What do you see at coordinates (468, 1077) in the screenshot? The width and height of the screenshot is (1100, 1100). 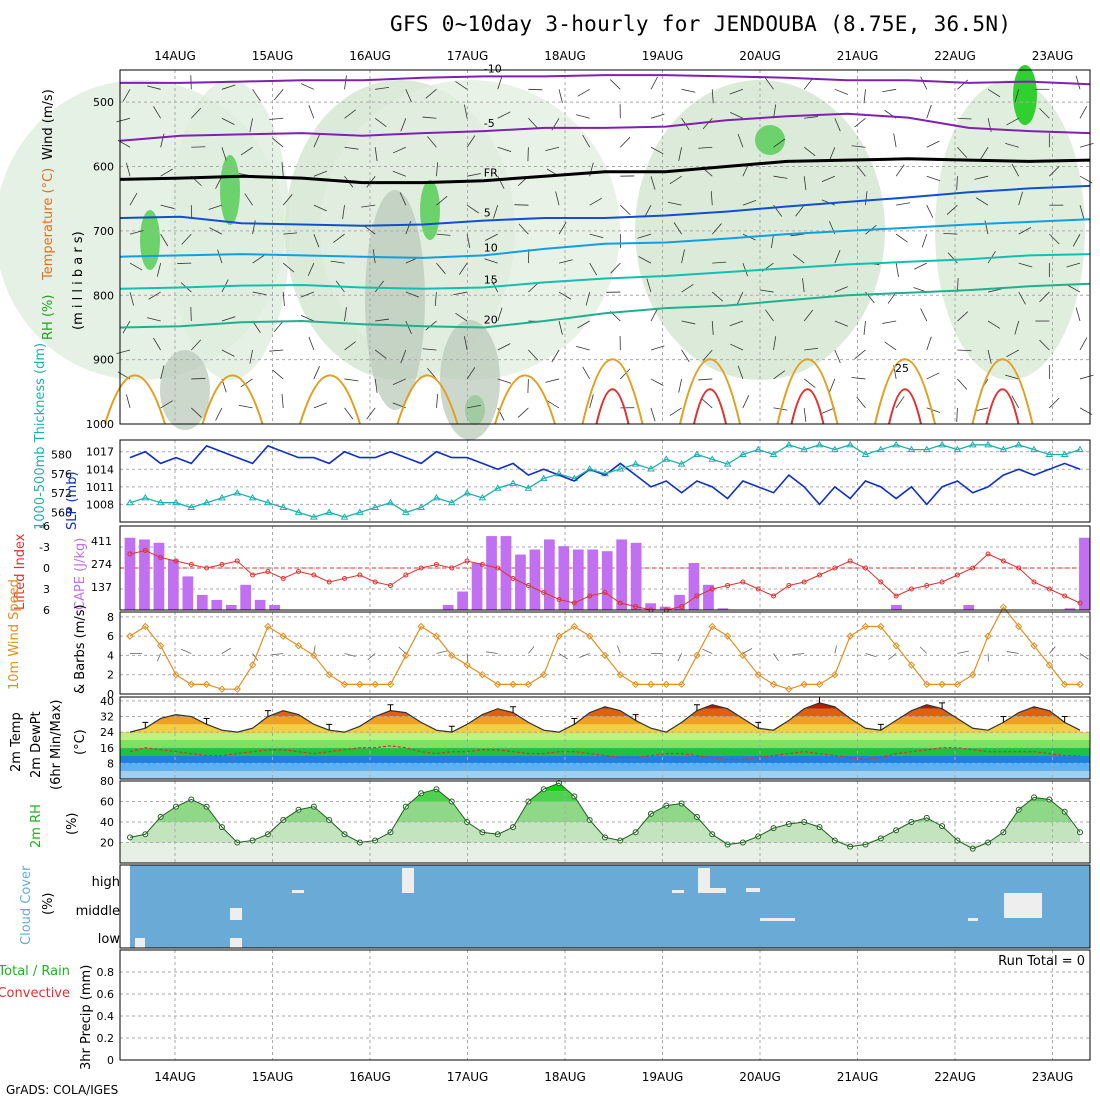 I see `date-label-bottom: 17AUG` at bounding box center [468, 1077].